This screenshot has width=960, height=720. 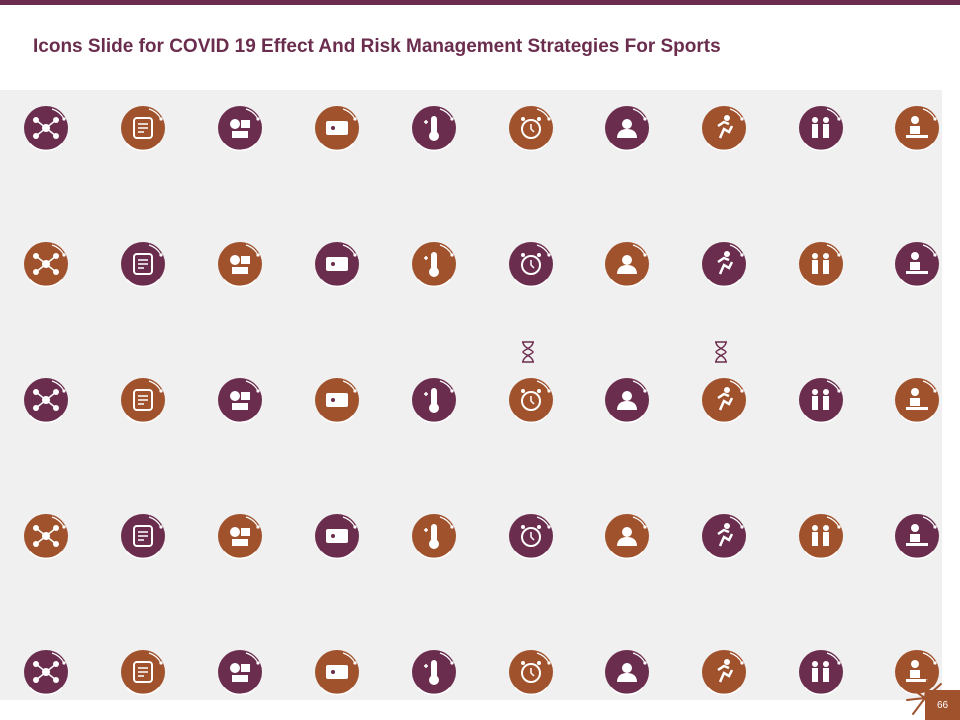 I want to click on laptop-graduate-icon, so click(x=917, y=536).